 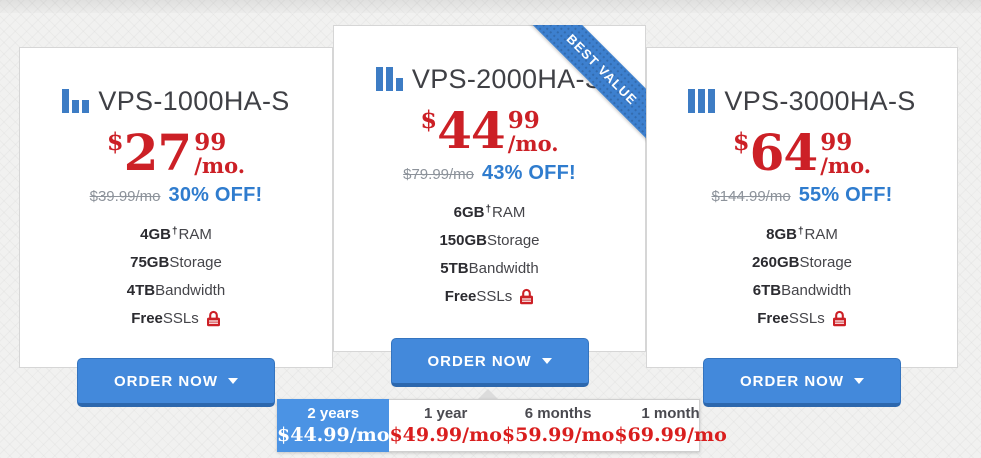 I want to click on order-now-button-vps-1000: ORDER NOW, so click(x=176, y=382).